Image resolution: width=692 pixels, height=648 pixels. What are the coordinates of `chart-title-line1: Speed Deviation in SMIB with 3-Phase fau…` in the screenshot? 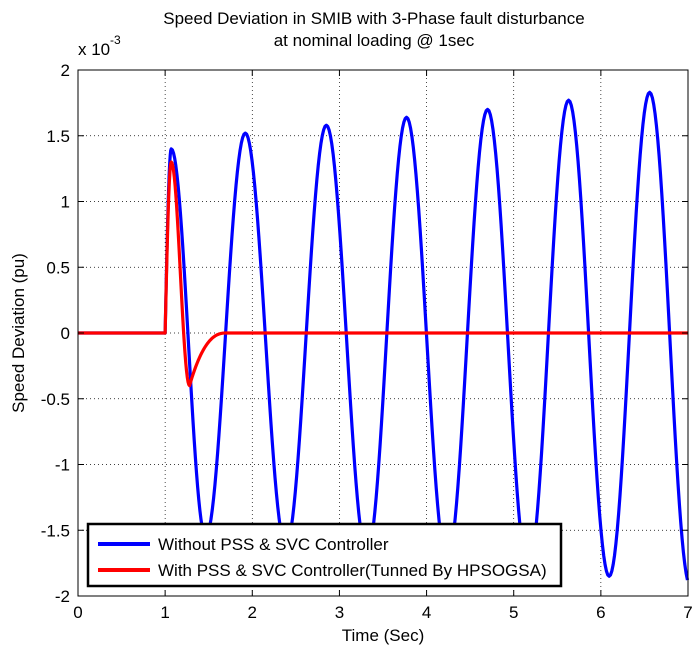 It's located at (373, 18).